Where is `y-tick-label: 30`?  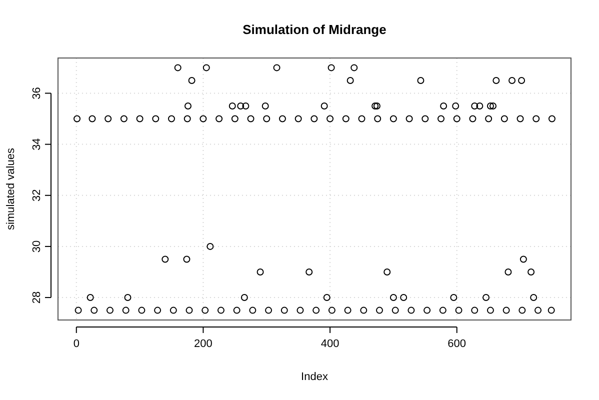
y-tick-label: 30 is located at coordinates (36, 246).